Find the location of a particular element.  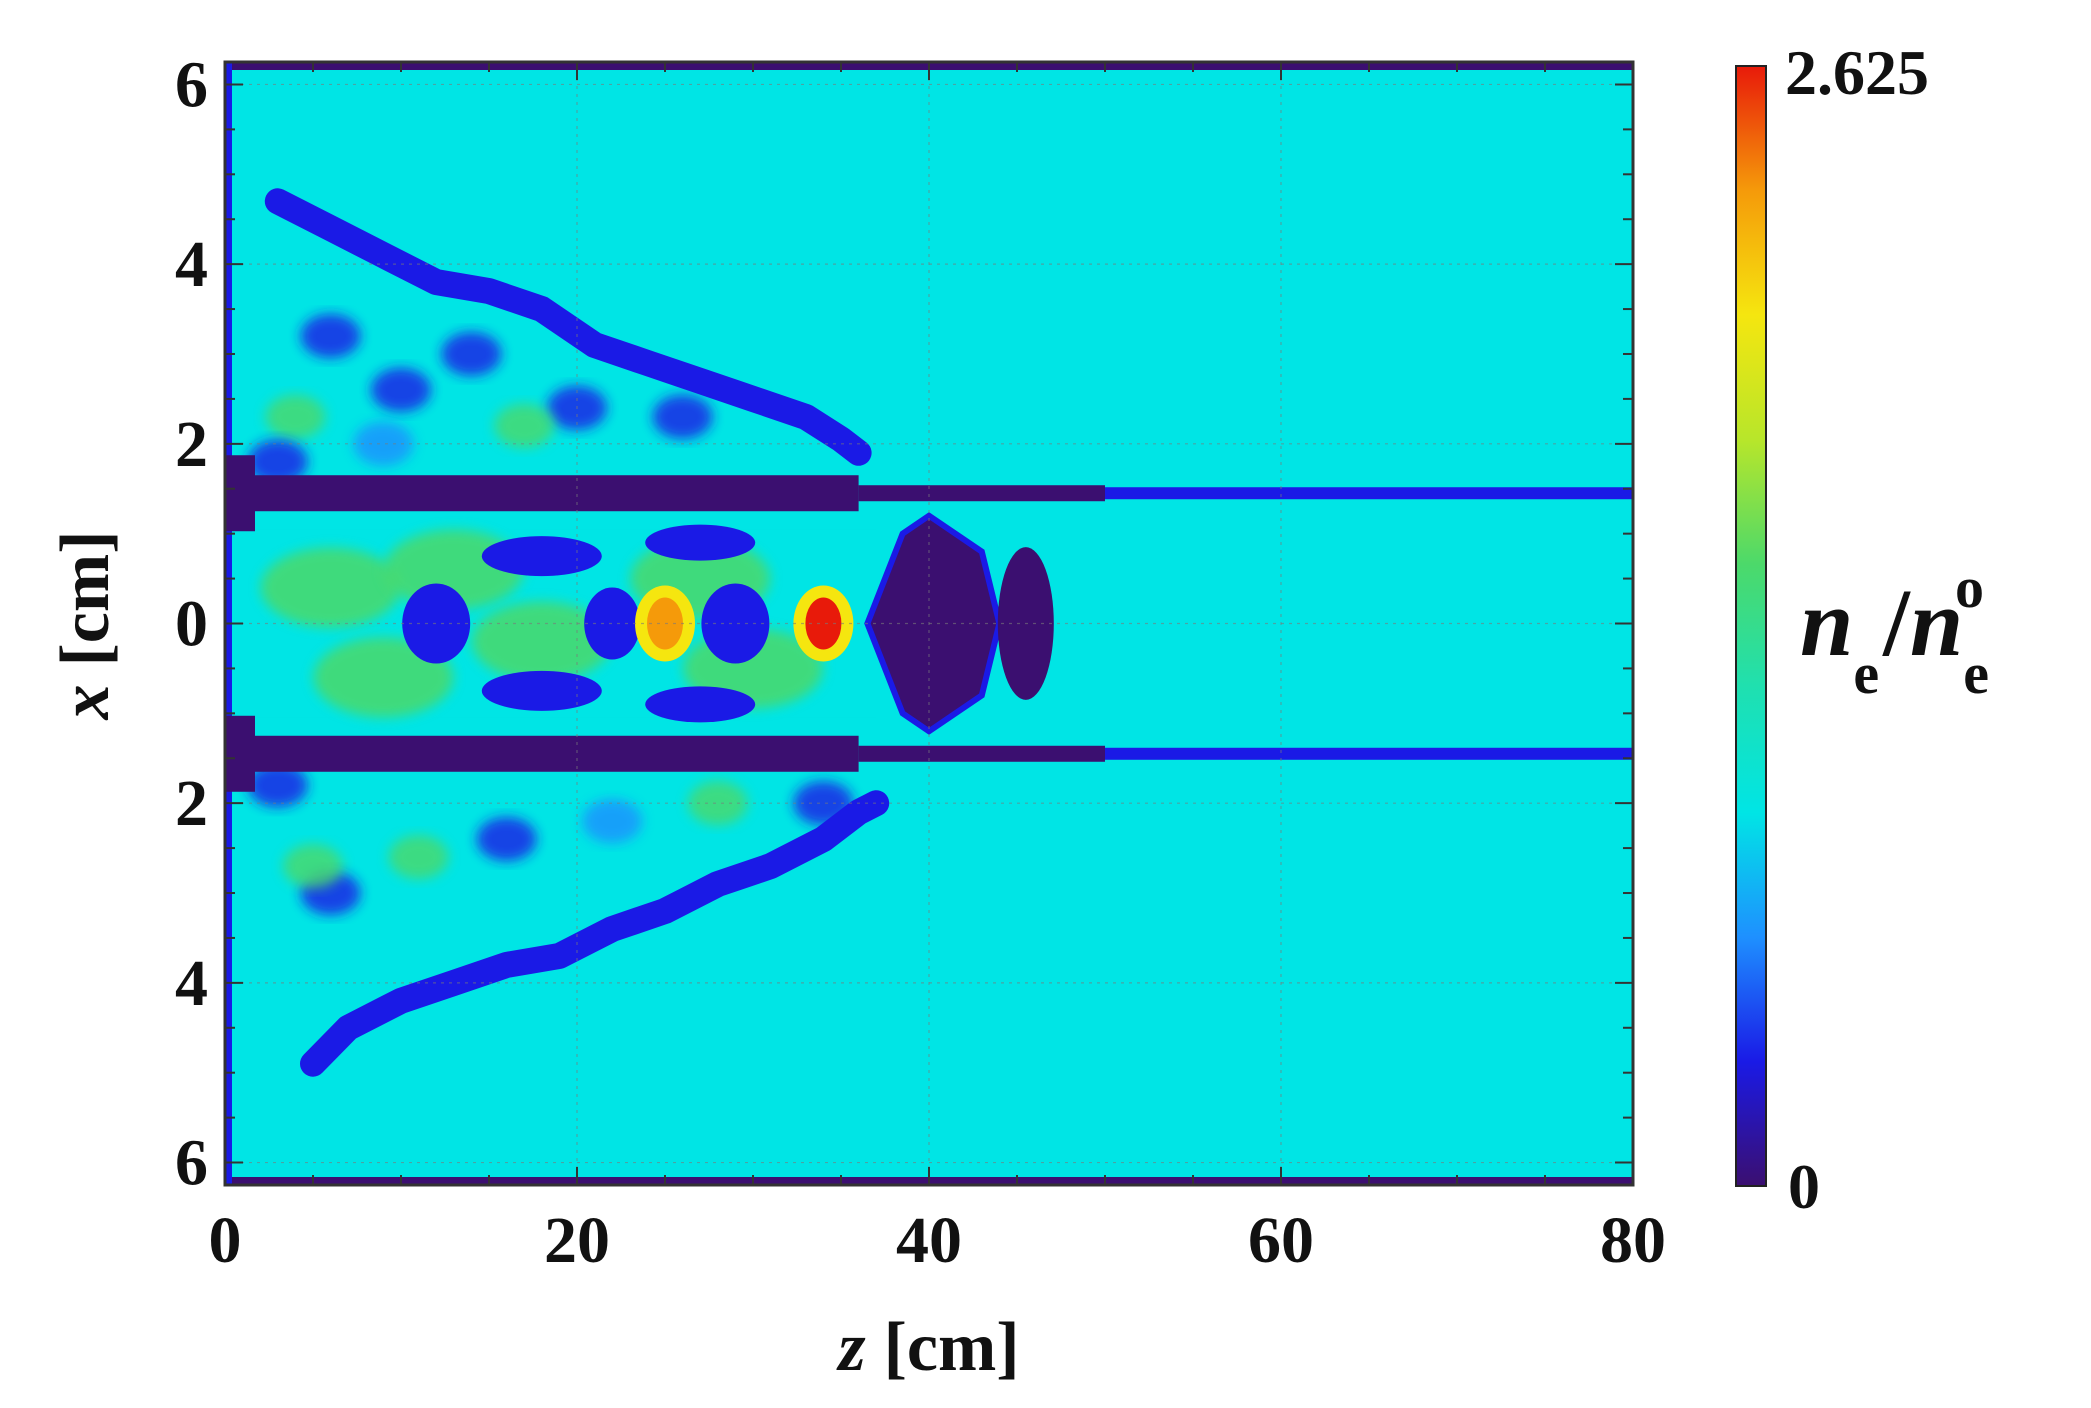

colorbar-title-sep: / is located at coordinates (1896, 622).